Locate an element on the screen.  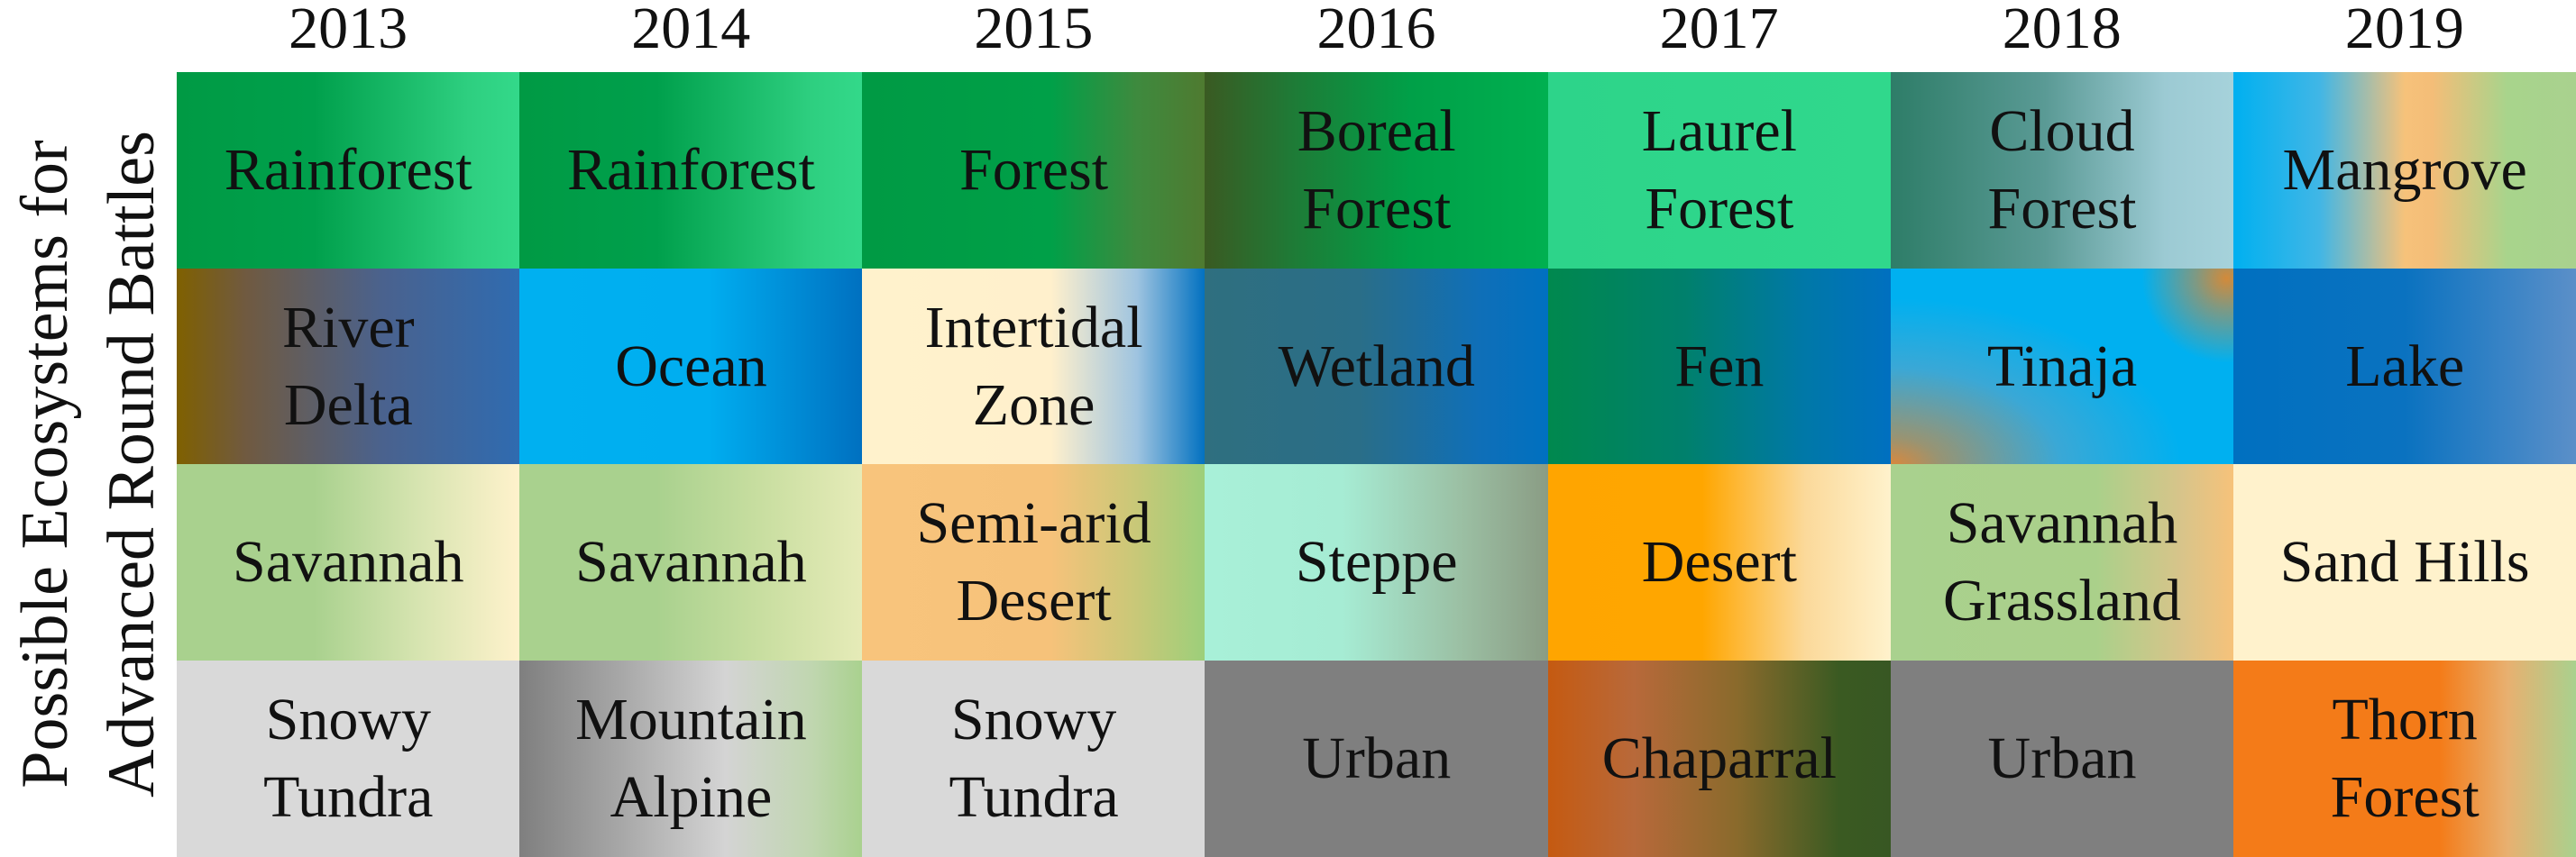
ecosystem-label: Laurel Forest is located at coordinates (1719, 170).